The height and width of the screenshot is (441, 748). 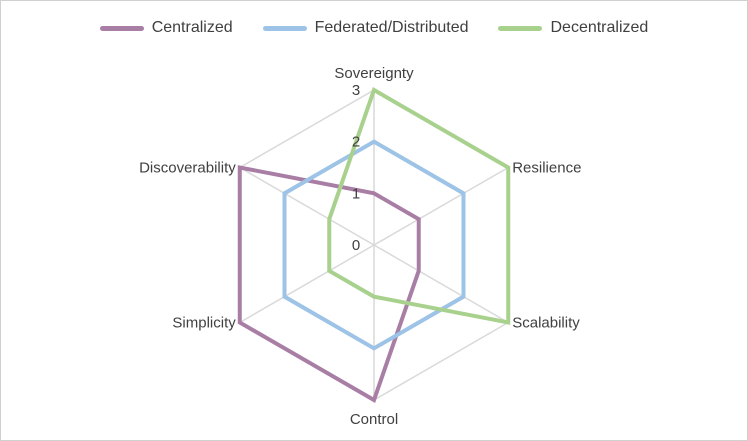 I want to click on legend-entry: Federated/Distributed, so click(x=365, y=28).